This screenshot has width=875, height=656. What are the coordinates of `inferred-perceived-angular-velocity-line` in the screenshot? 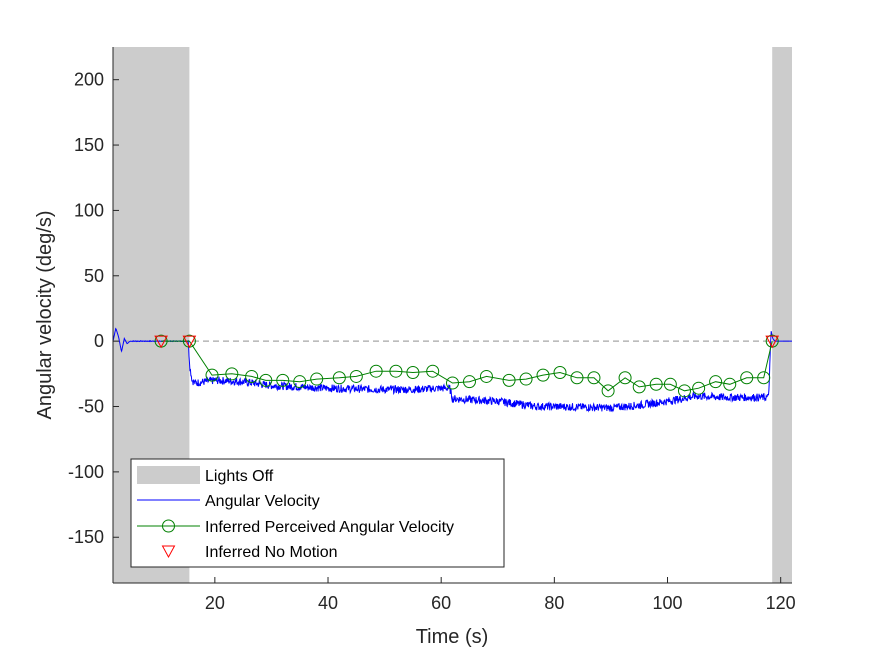 It's located at (467, 366).